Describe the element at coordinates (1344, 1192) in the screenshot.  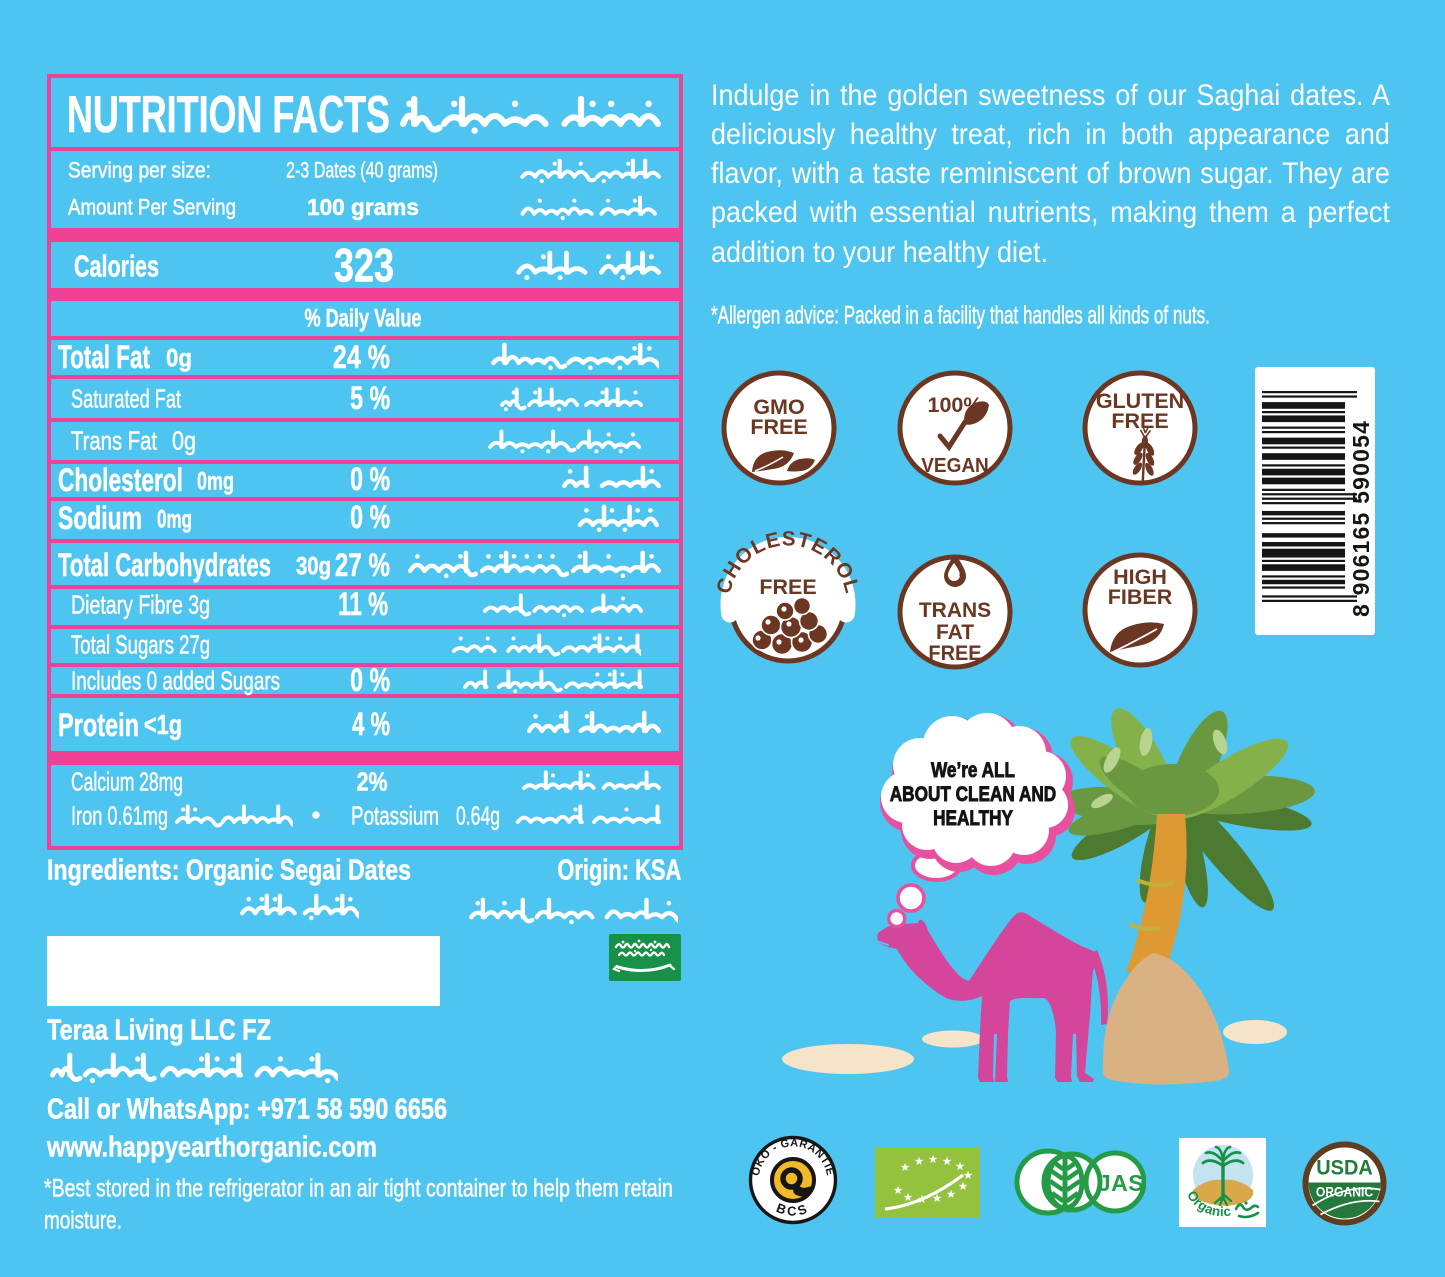
I see `svg-text: ORGANIC` at that location.